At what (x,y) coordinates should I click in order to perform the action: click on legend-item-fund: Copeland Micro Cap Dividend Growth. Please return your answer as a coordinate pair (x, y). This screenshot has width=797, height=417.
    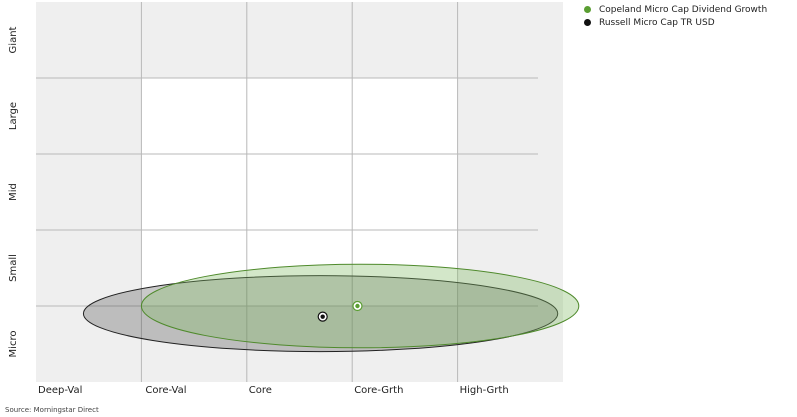
    Looking at the image, I should click on (675, 9).